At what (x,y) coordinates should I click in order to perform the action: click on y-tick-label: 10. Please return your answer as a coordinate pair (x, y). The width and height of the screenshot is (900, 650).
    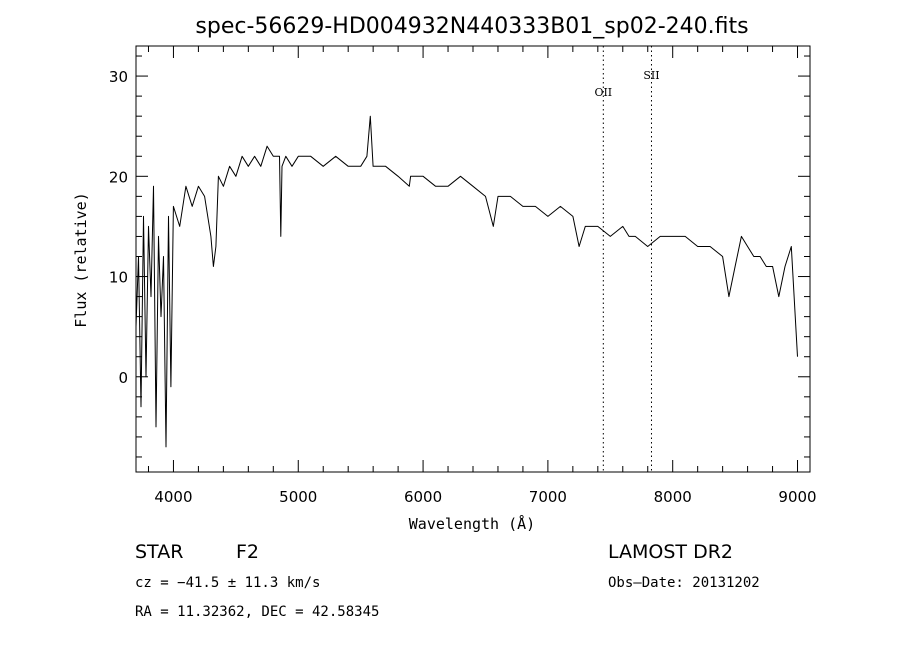
    Looking at the image, I should click on (118, 278).